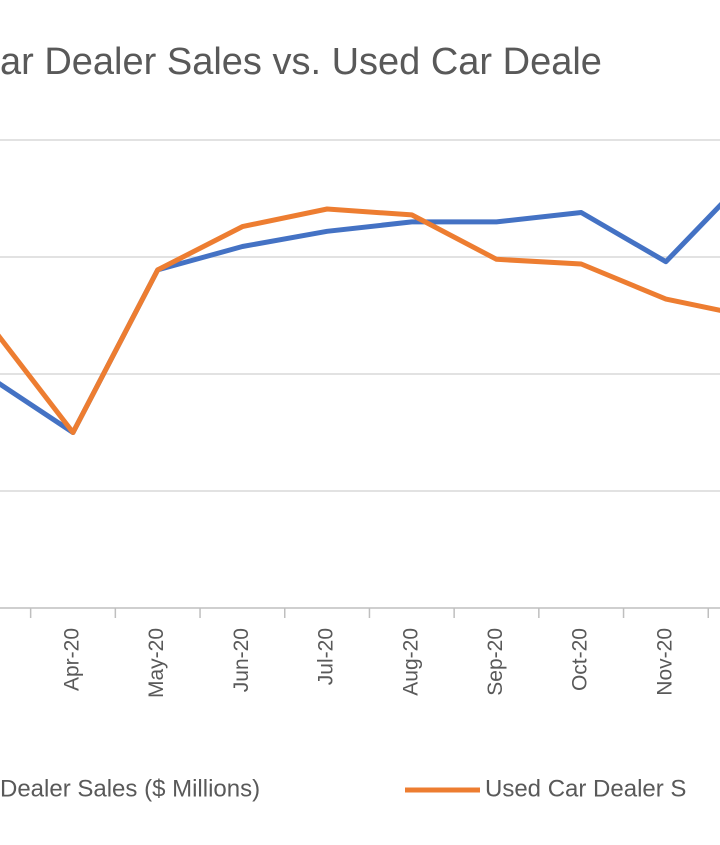 The width and height of the screenshot is (720, 845). What do you see at coordinates (301, 62) in the screenshot?
I see `chart-title: ar Dealer Sales vs. Used Car Deale` at bounding box center [301, 62].